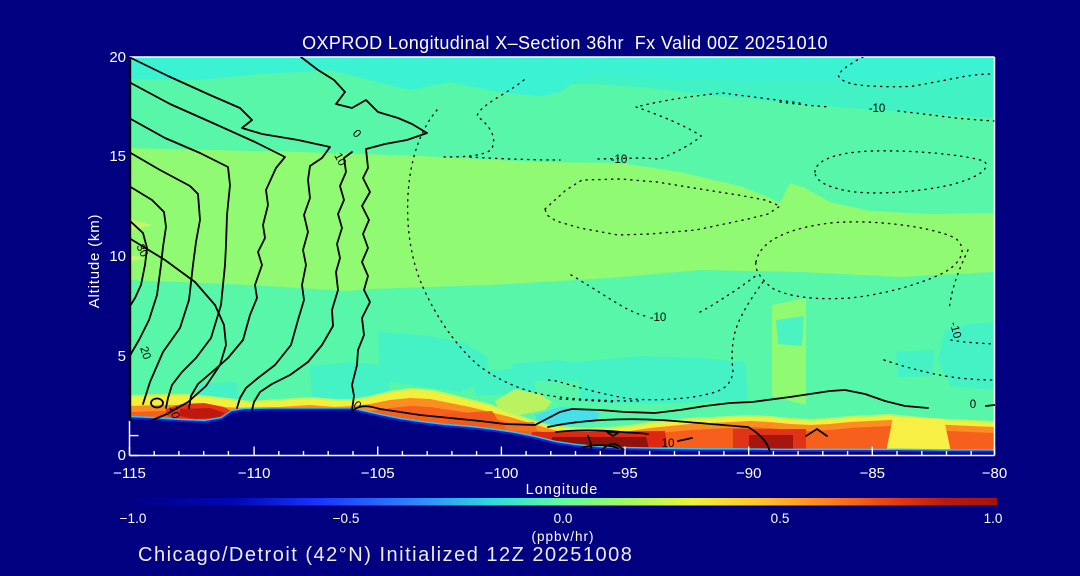 This screenshot has width=1080, height=576. I want to click on svg-text: 0.0, so click(563, 518).